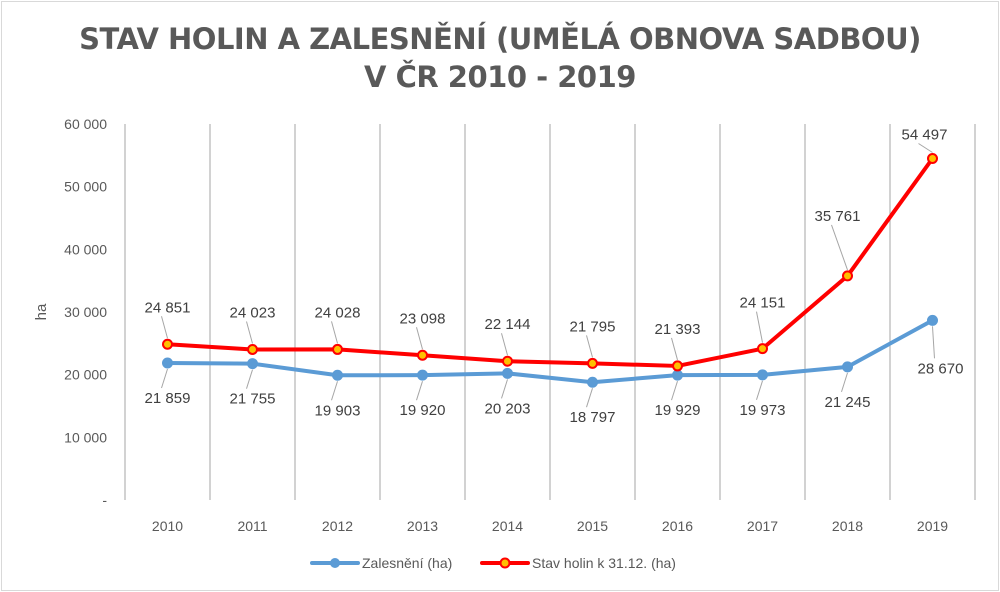 This screenshot has width=1000, height=592. I want to click on data-label: 21 755, so click(253, 399).